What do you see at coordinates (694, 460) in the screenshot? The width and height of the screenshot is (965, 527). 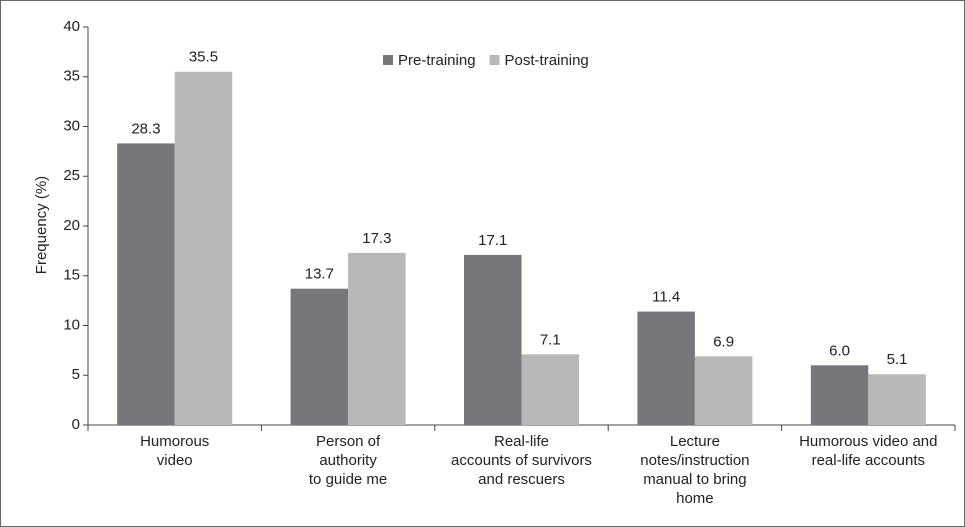 I see `x-tick-label: notes/instruction` at bounding box center [694, 460].